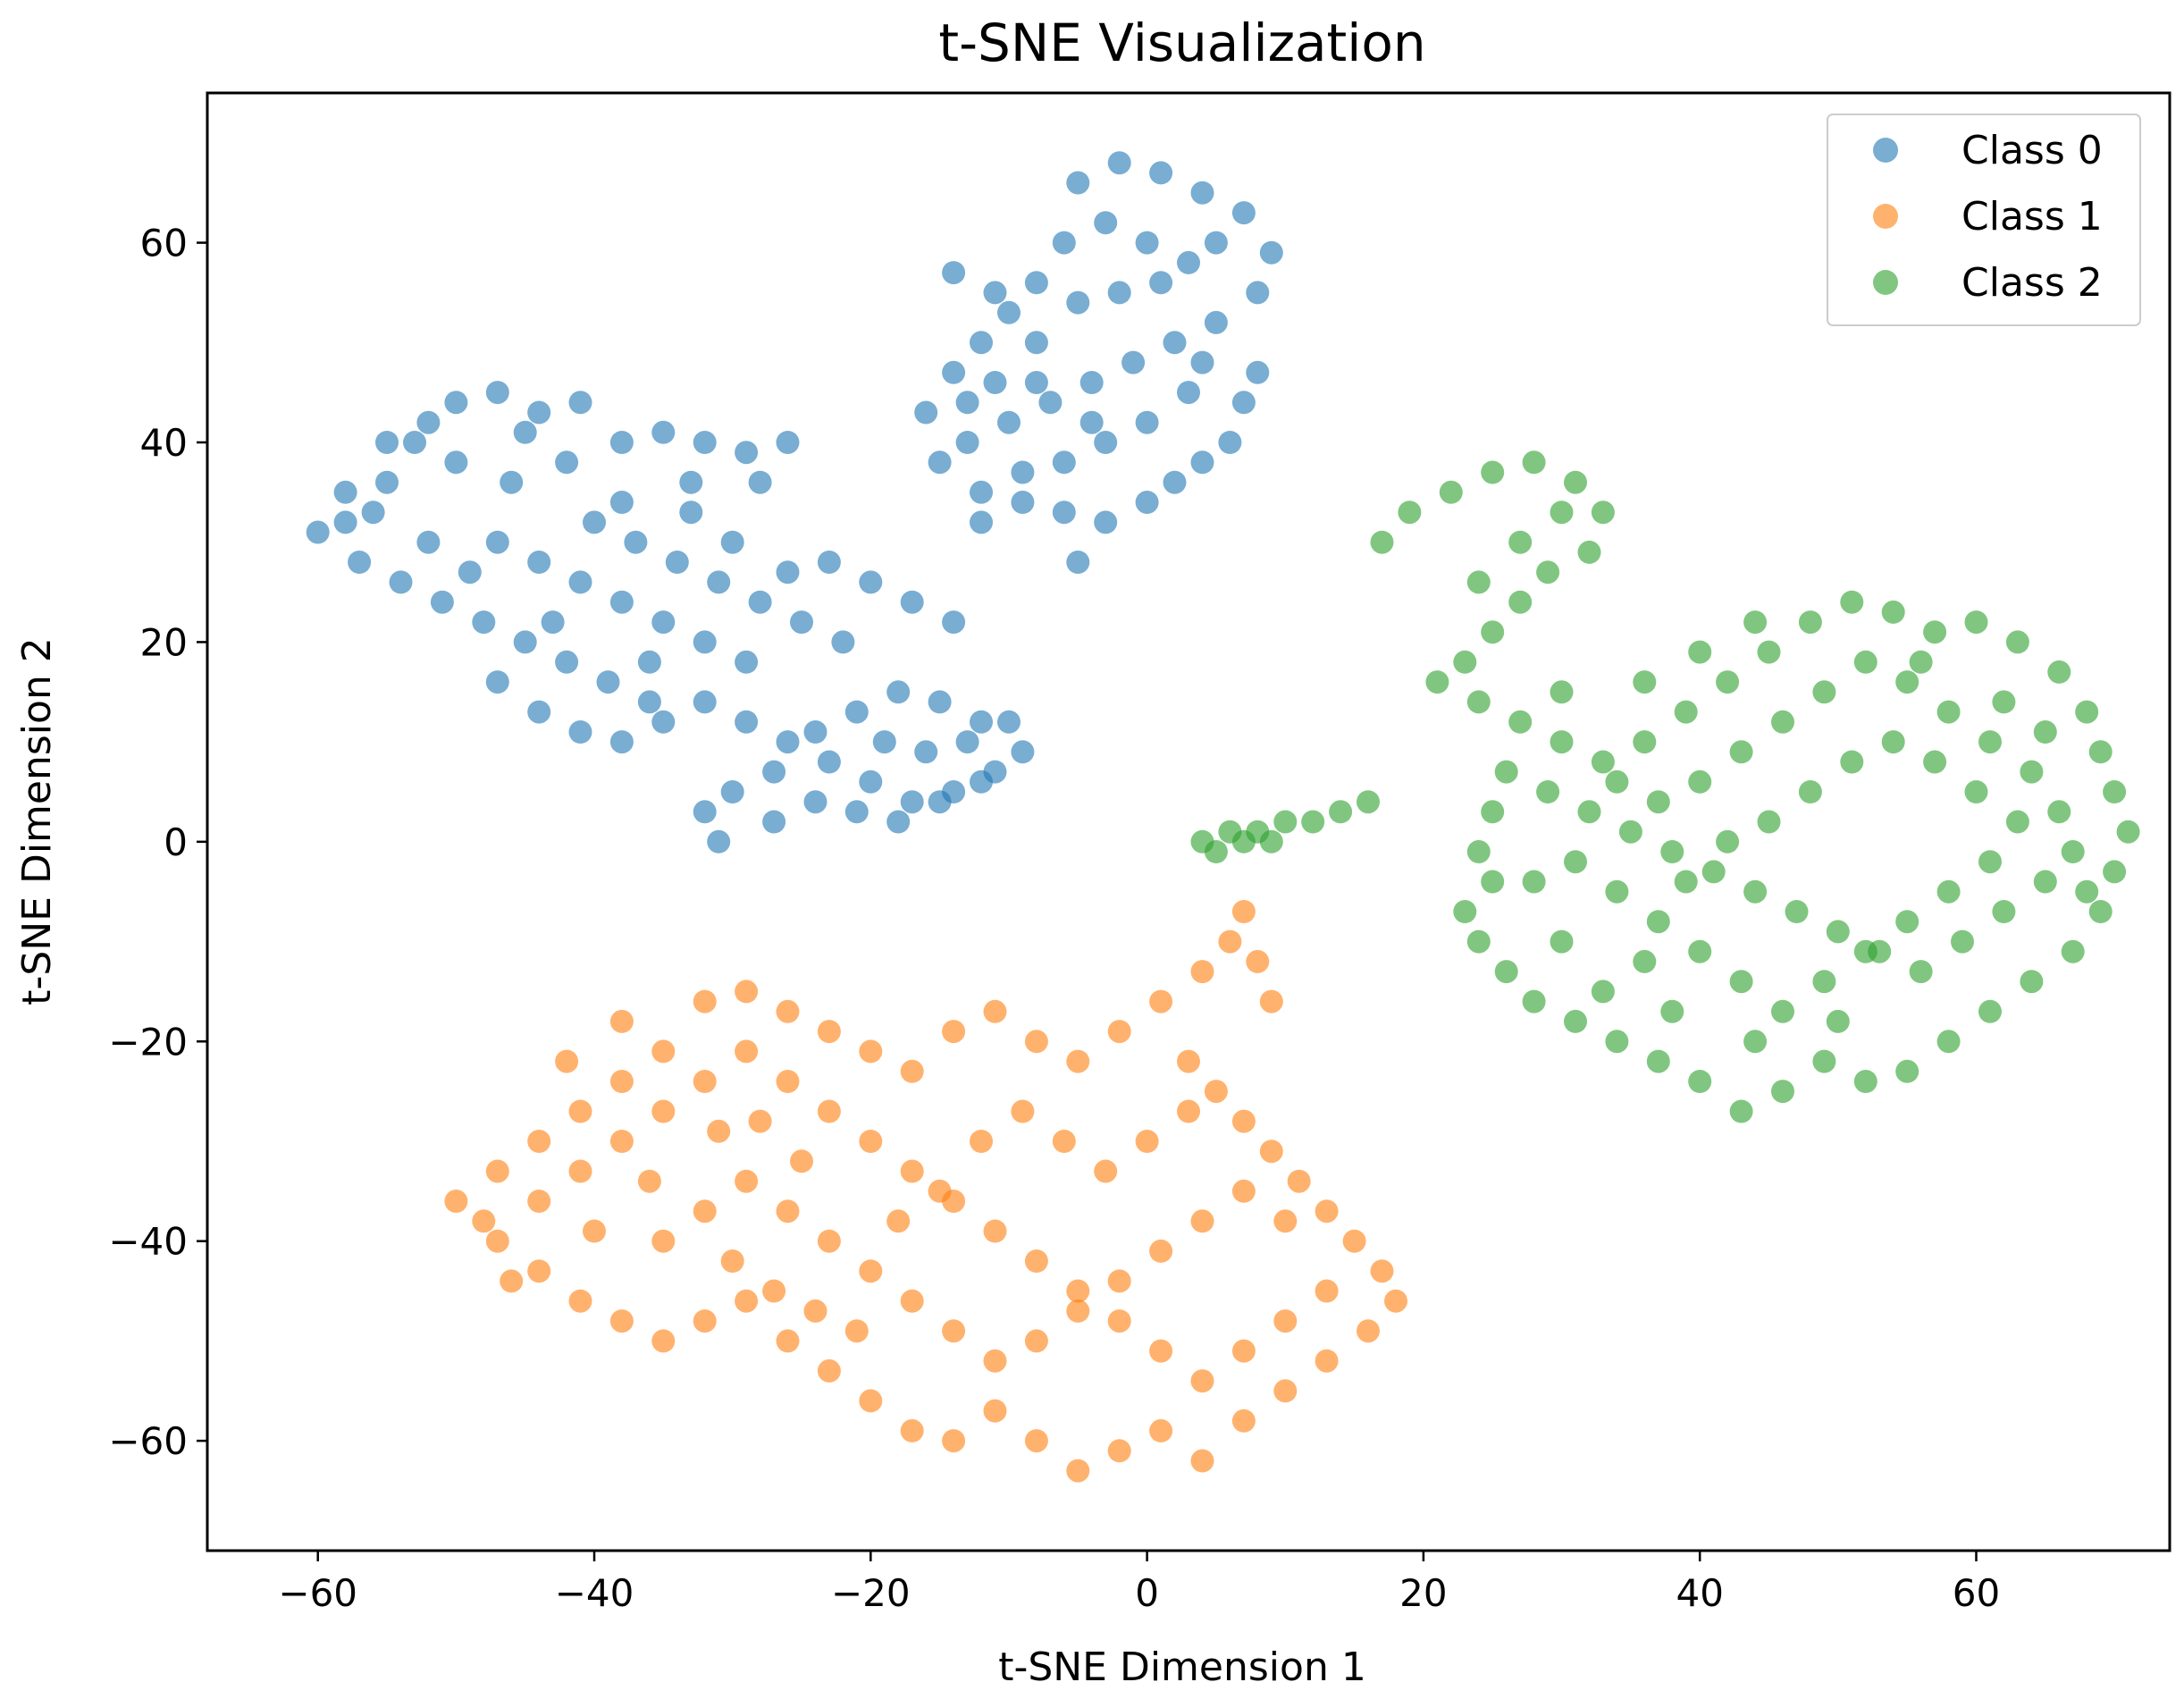  Describe the element at coordinates (1885, 216) in the screenshot. I see `legend-marker` at that location.